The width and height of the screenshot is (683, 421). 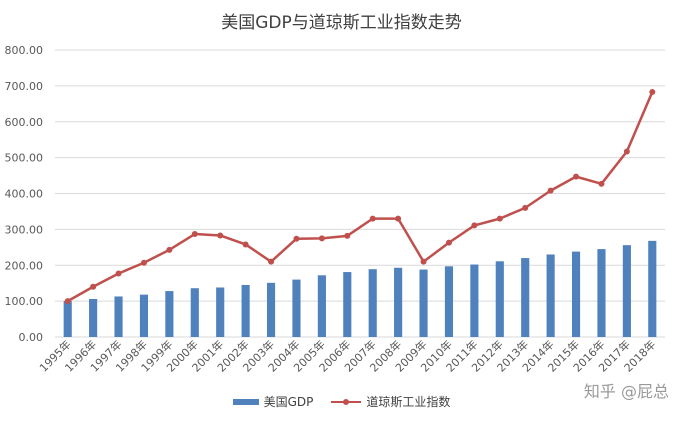 I want to click on legend-item-gdp: 美国GDP, so click(x=273, y=401).